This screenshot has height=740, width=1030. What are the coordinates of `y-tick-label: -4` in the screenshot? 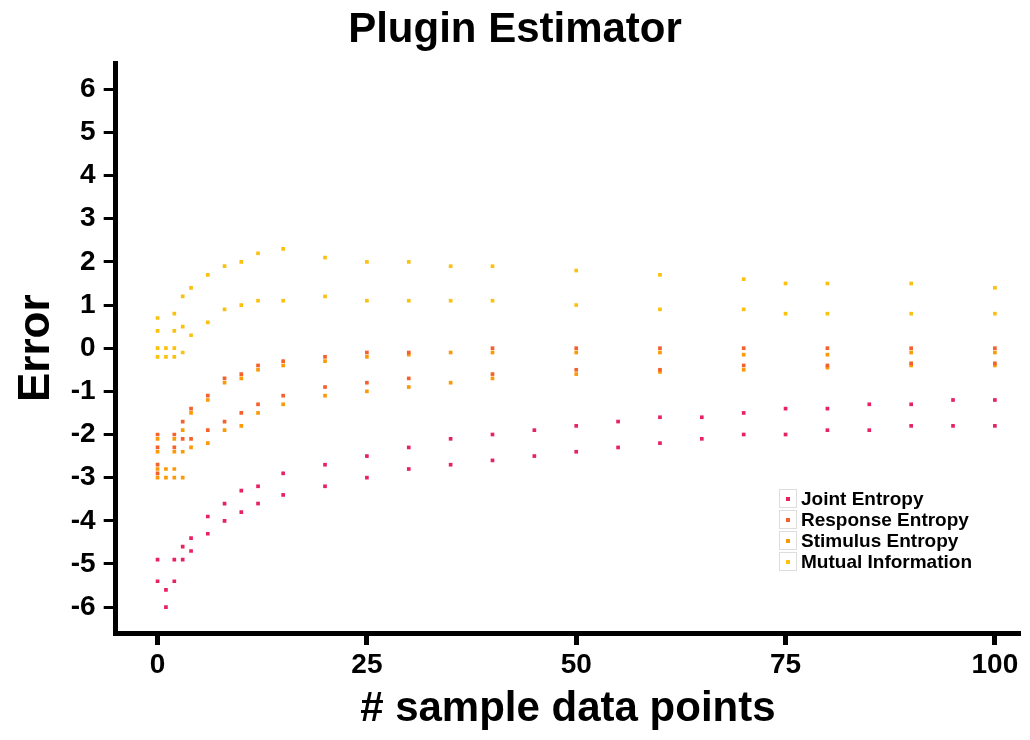 It's located at (83, 519).